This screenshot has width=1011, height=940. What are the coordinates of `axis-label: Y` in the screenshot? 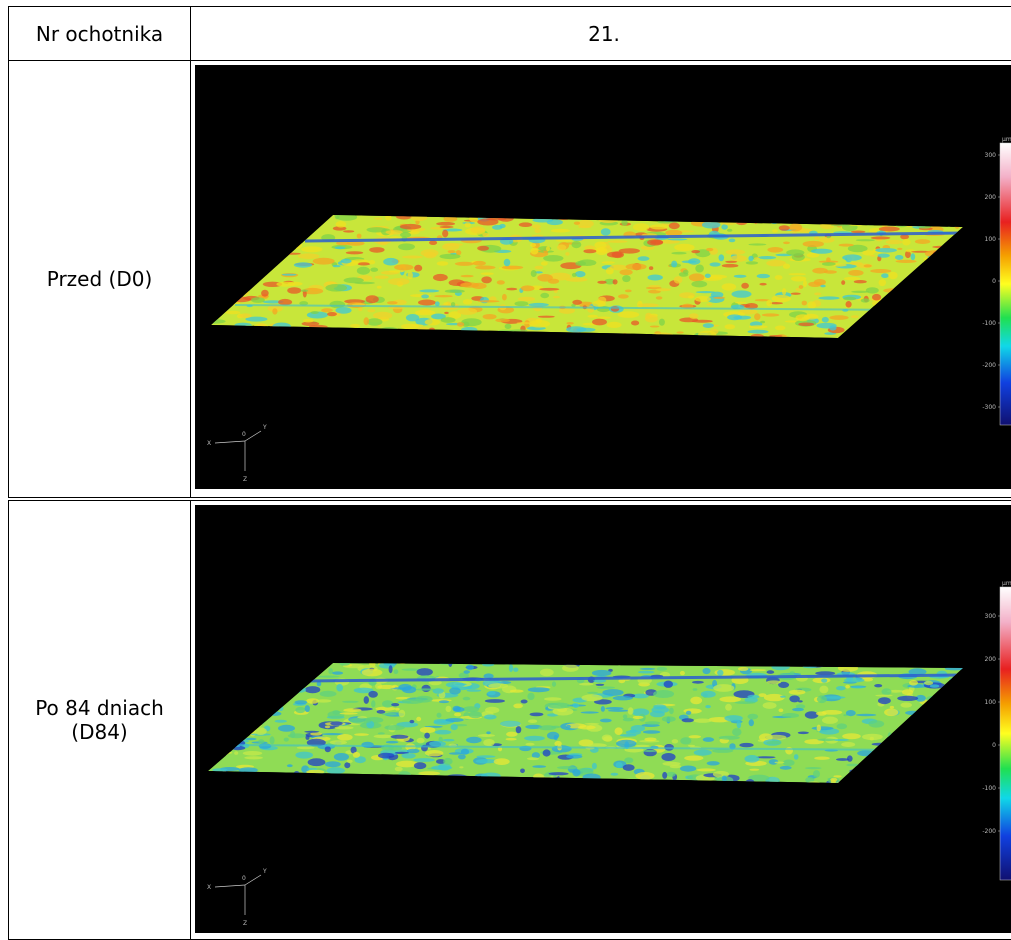 It's located at (264, 427).